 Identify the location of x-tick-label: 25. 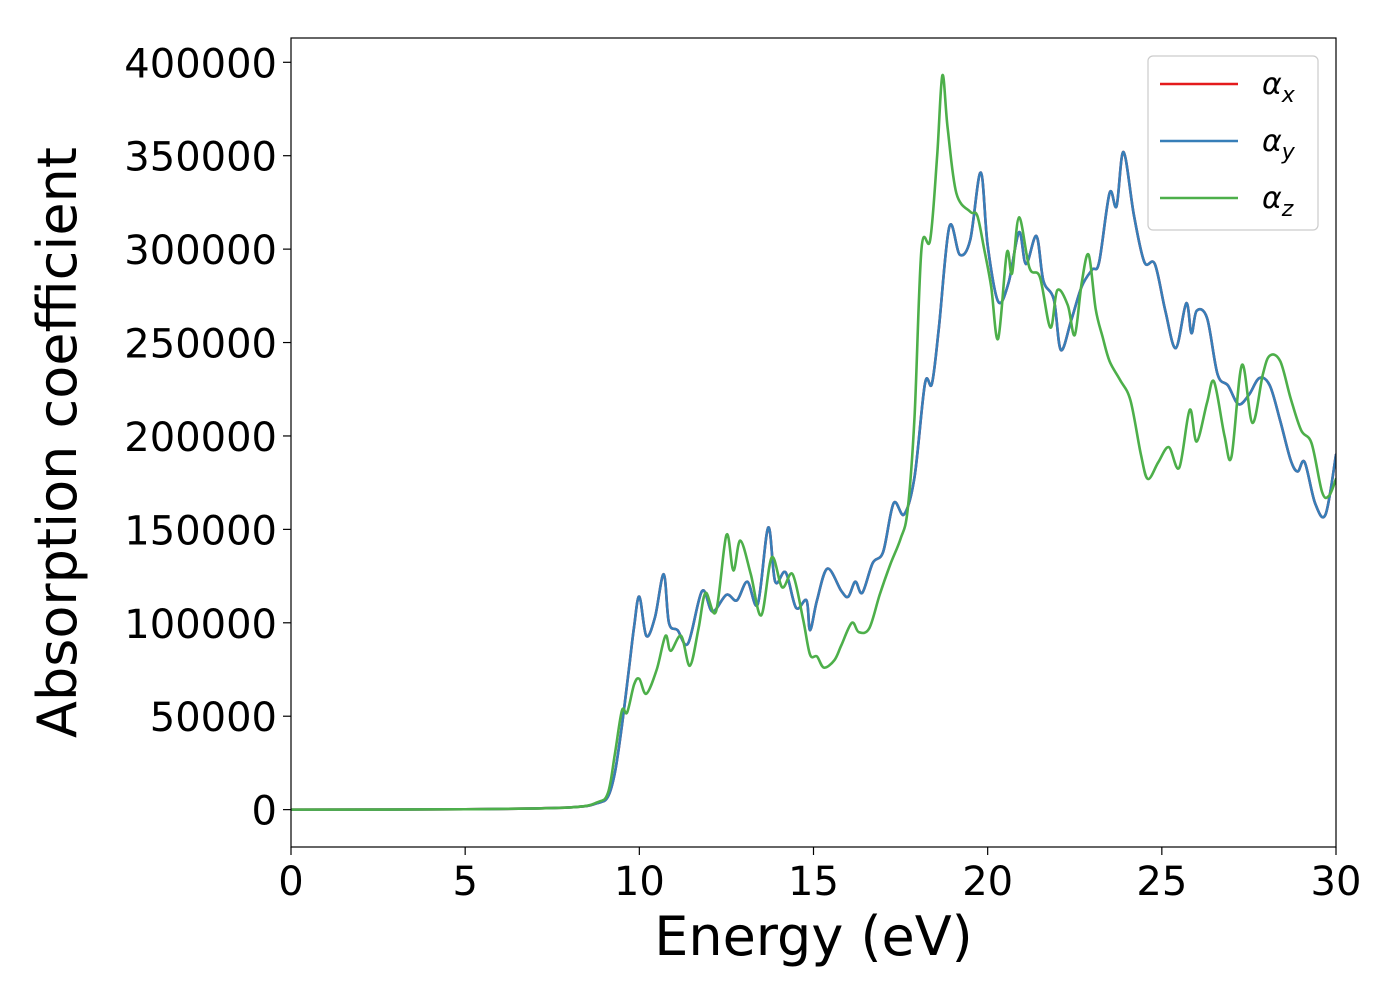
(1161, 882).